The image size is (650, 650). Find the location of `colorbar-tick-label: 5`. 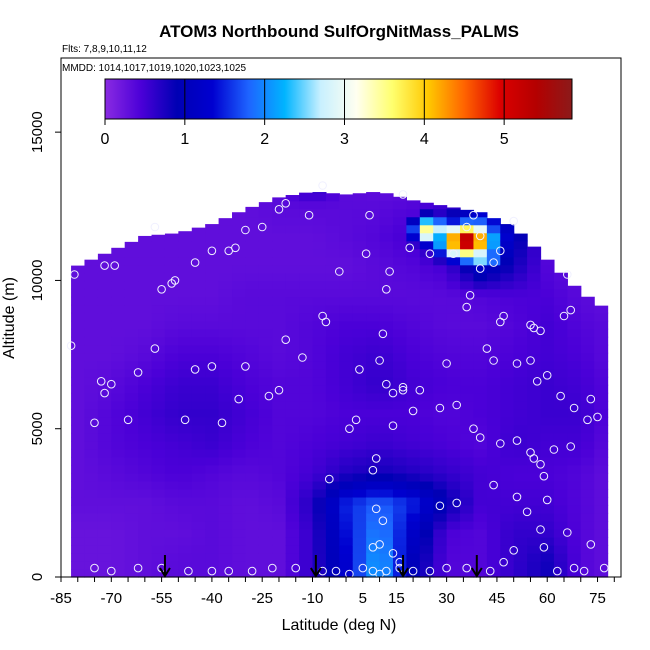

colorbar-tick-label: 5 is located at coordinates (504, 139).